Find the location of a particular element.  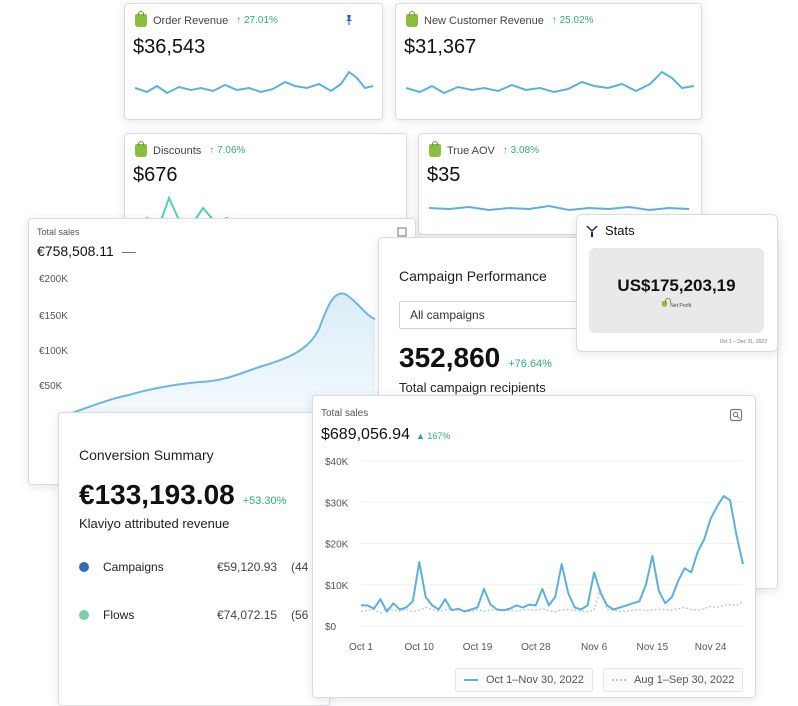

campaigns-dot is located at coordinates (84, 567).